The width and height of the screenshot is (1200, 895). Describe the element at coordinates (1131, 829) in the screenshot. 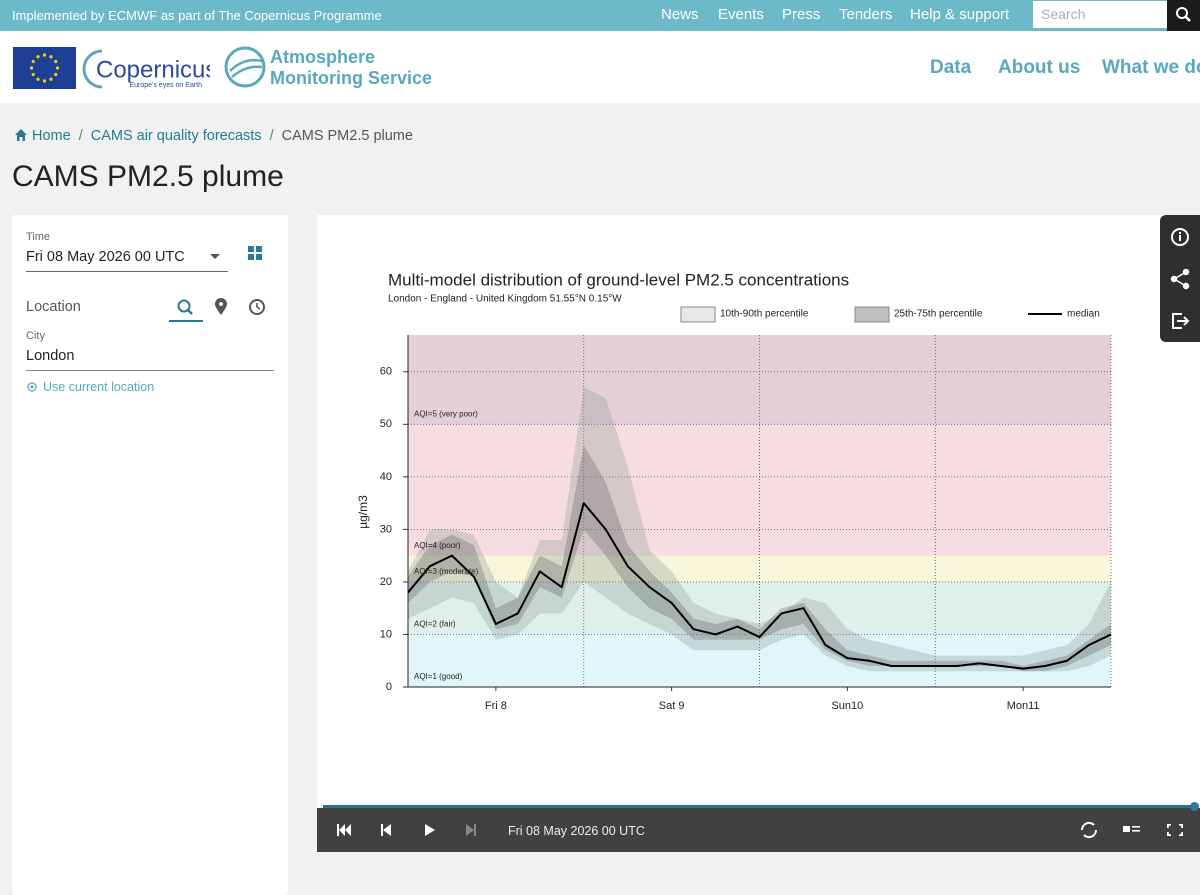

I see `legend-button` at that location.